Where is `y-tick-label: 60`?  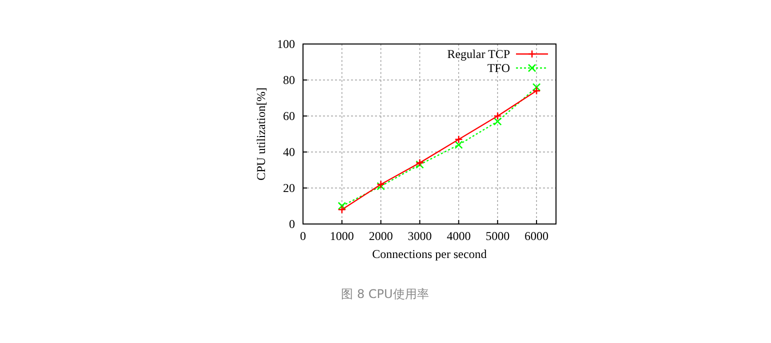 y-tick-label: 60 is located at coordinates (289, 116).